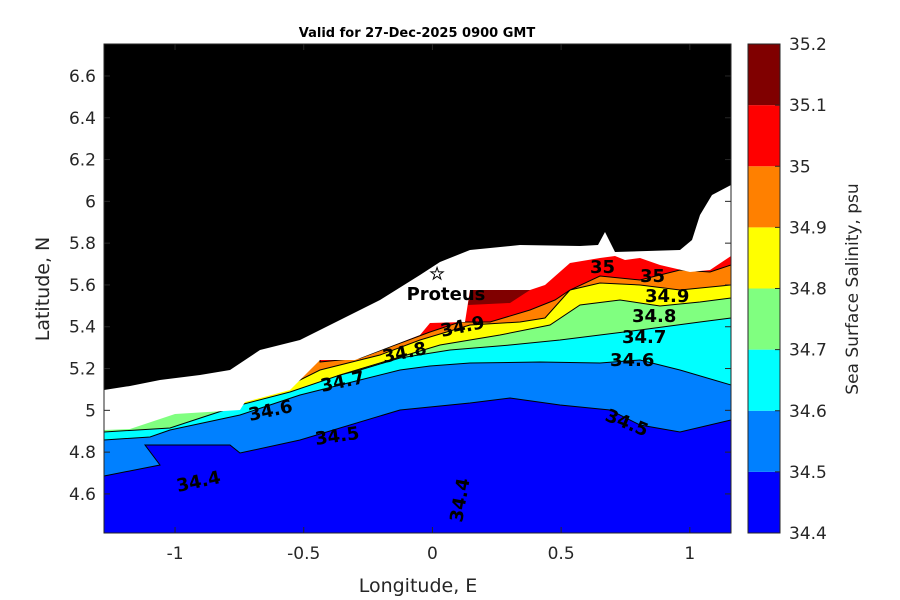 The image size is (900, 600). I want to click on y-tick-label: 5.2, so click(82, 370).